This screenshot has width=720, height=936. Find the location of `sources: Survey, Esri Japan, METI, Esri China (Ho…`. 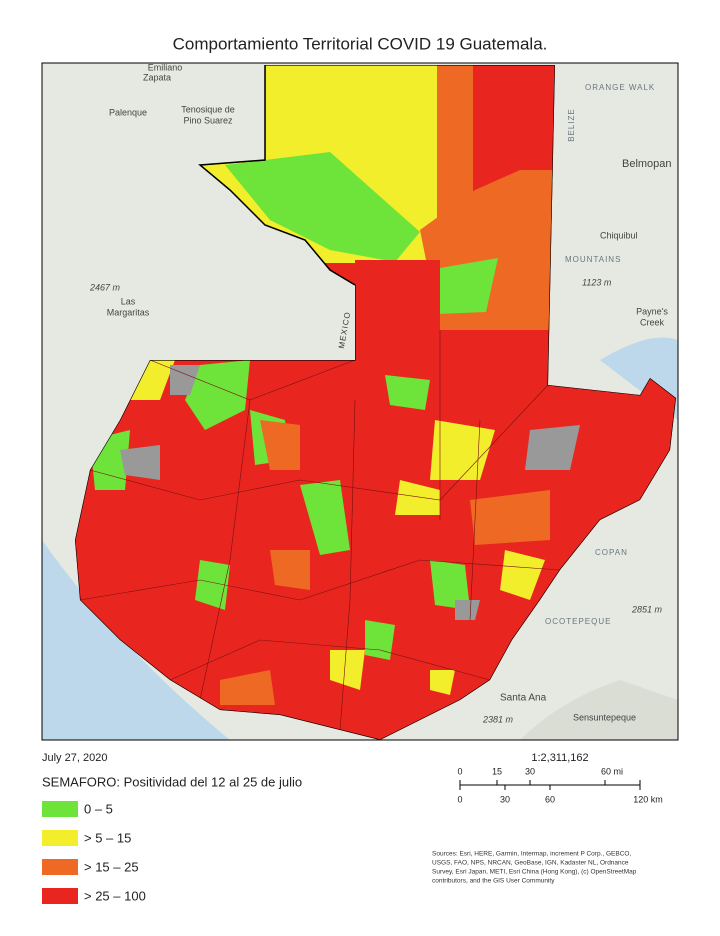

sources: Survey, Esri Japan, METI, Esri China (Ho… is located at coordinates (534, 872).